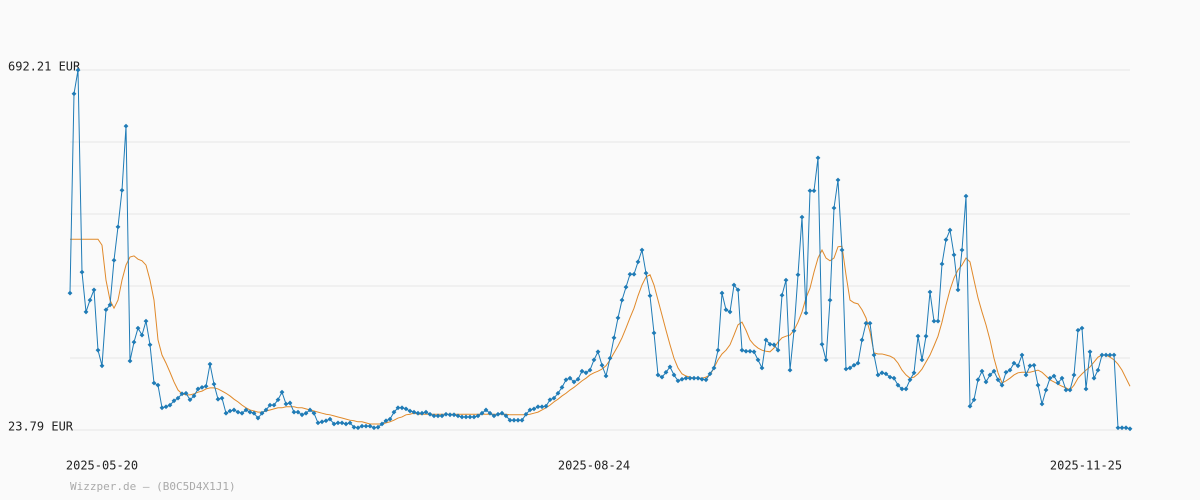 This screenshot has width=1200, height=500. What do you see at coordinates (1086, 466) in the screenshot?
I see `x-tick-label: 2025-11-25` at bounding box center [1086, 466].